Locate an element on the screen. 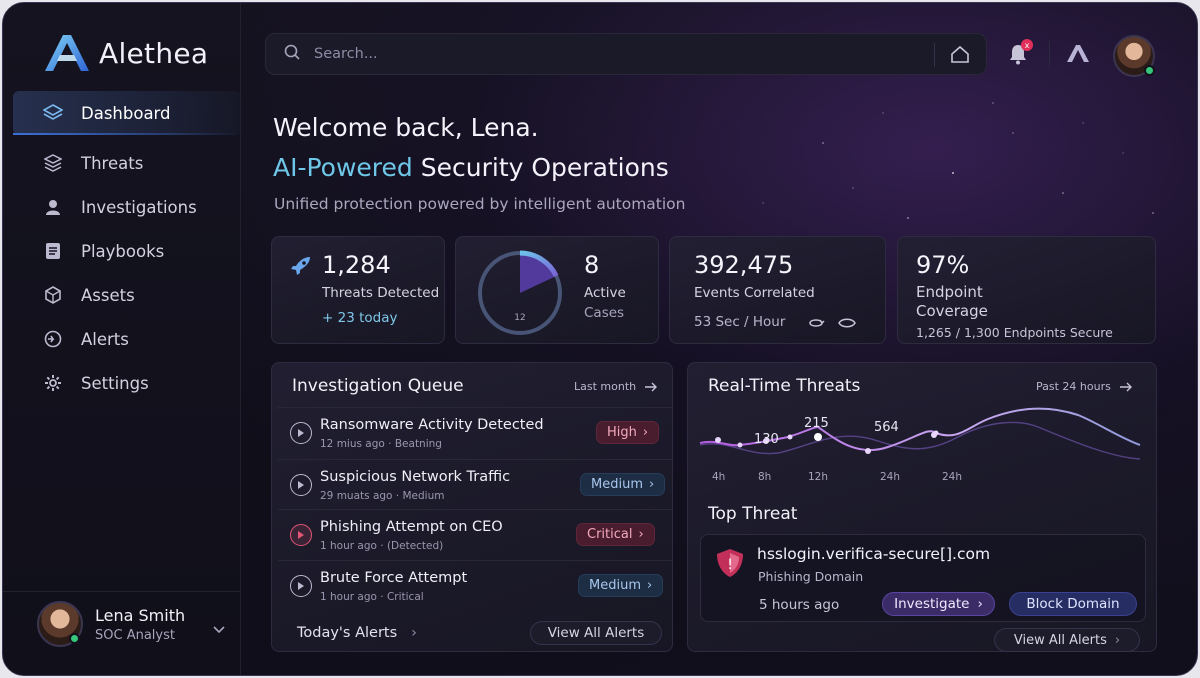 Image resolution: width=1200 pixels, height=678 pixels. stat-card-cases: 12 8 Active Cases is located at coordinates (557, 290).